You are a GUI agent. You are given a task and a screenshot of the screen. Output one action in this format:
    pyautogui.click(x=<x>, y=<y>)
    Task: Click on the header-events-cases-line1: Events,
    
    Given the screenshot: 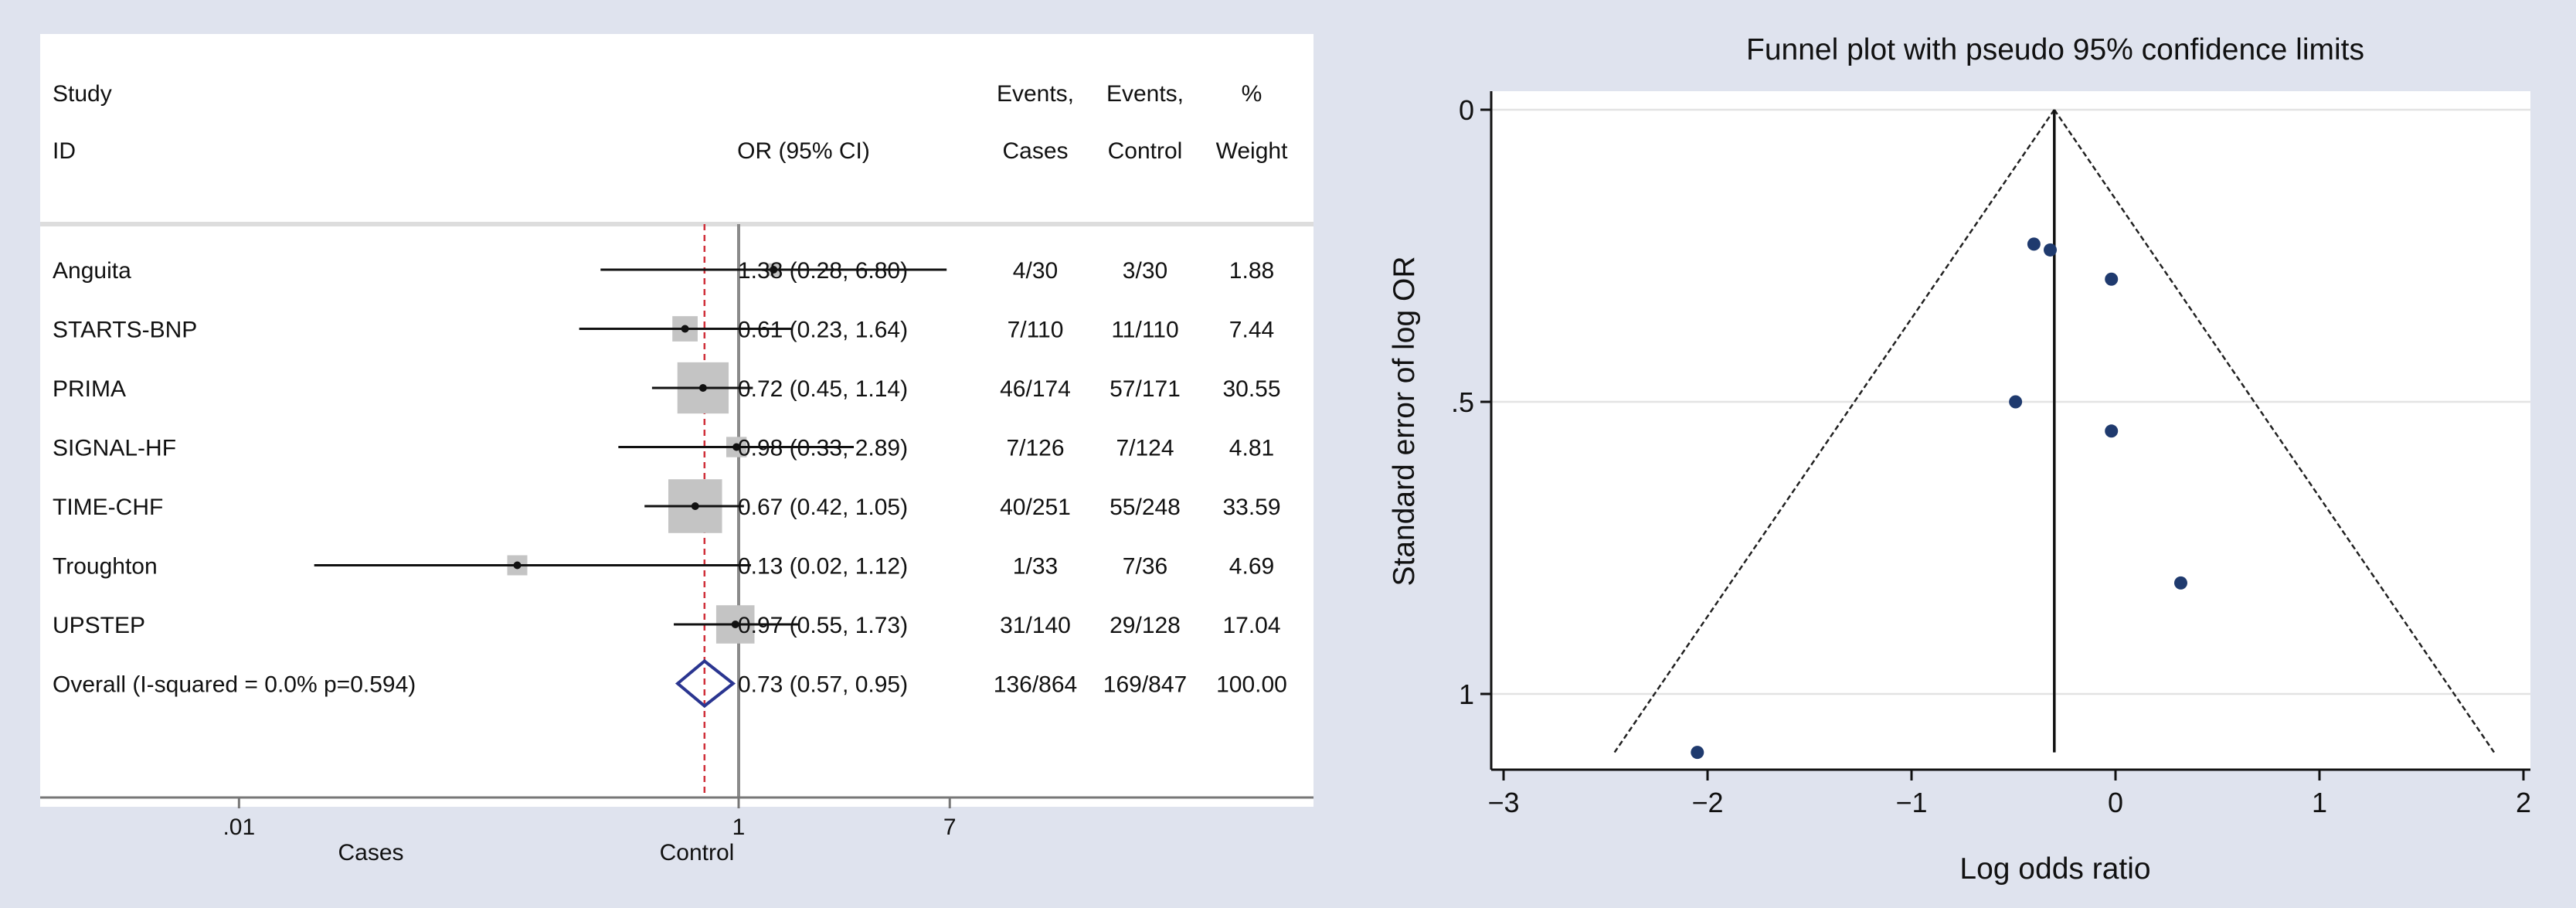 What is the action you would take?
    pyautogui.click(x=1035, y=94)
    